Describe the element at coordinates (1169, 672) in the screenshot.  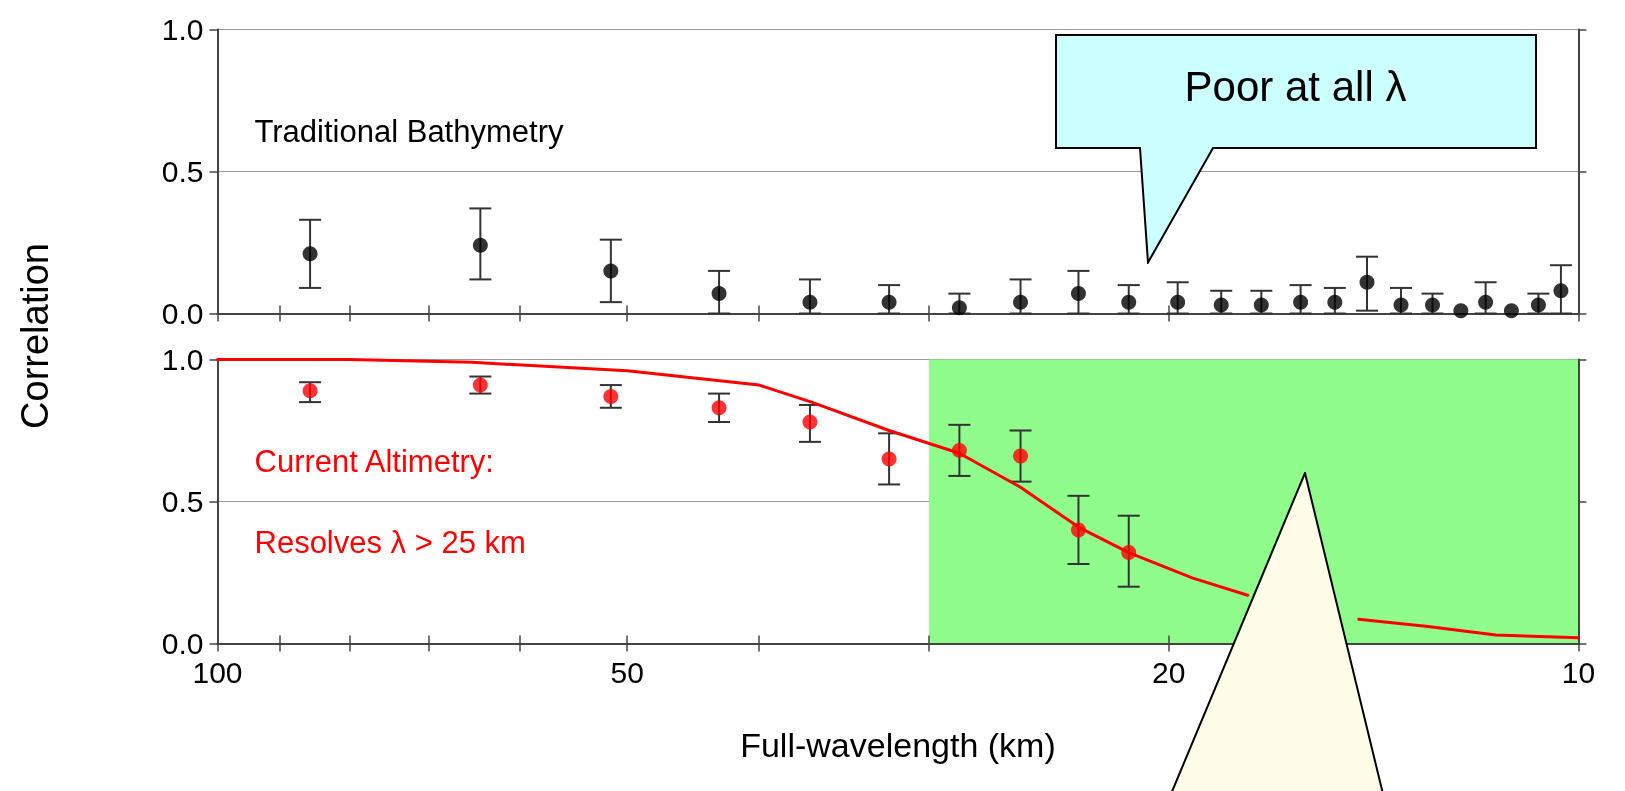
I see `x-tick-label: 20` at that location.